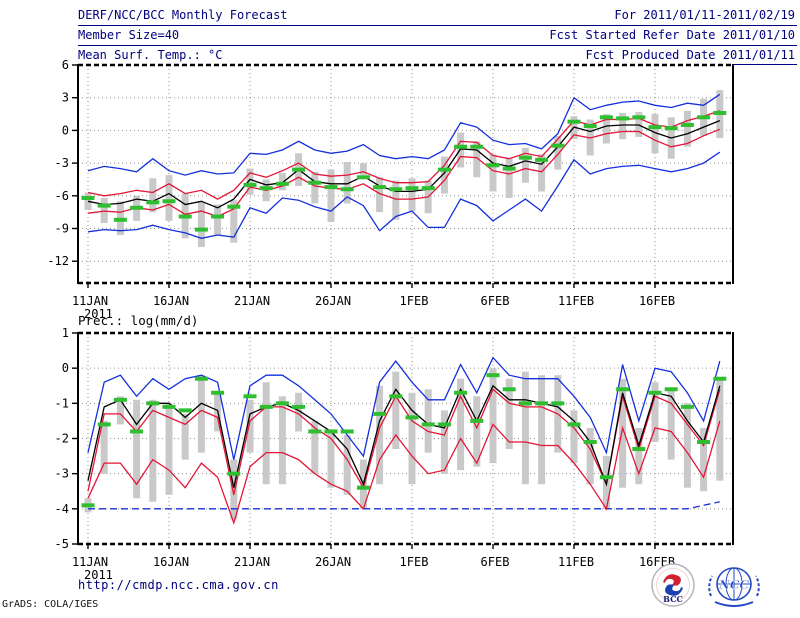  I want to click on ncc-wreath-right, so click(757, 586).